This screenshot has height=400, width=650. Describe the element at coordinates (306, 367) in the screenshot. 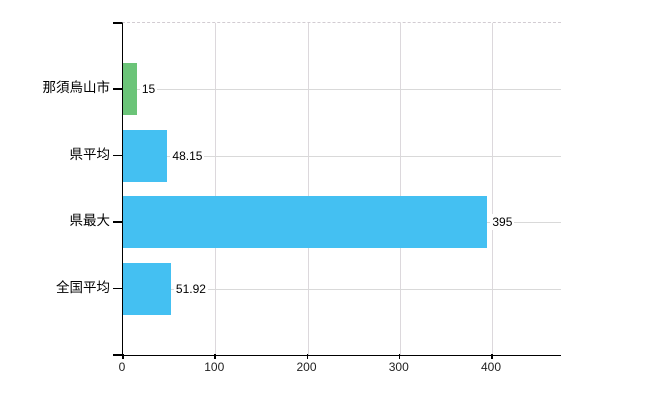

I see `x-tick-label: 200` at that location.